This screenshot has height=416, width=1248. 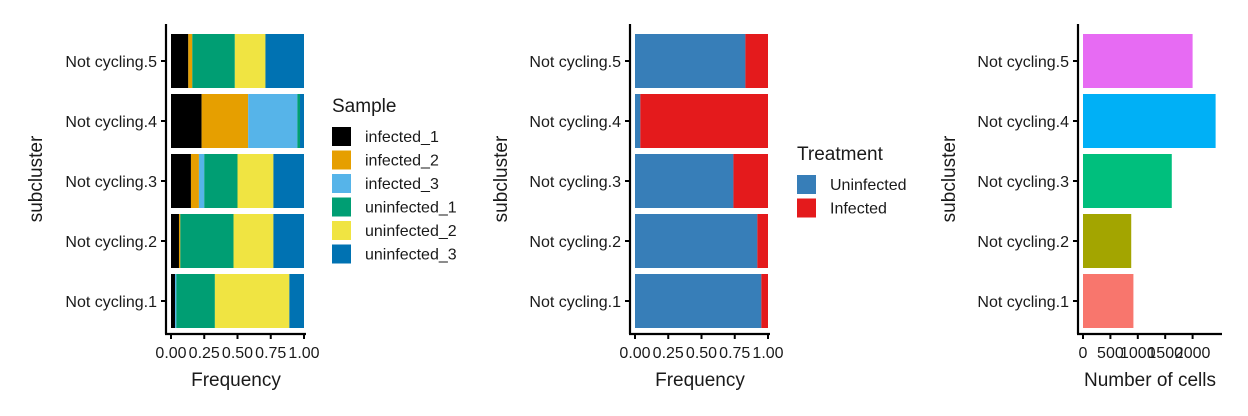 I want to click on legend-title: Sample, so click(x=364, y=106).